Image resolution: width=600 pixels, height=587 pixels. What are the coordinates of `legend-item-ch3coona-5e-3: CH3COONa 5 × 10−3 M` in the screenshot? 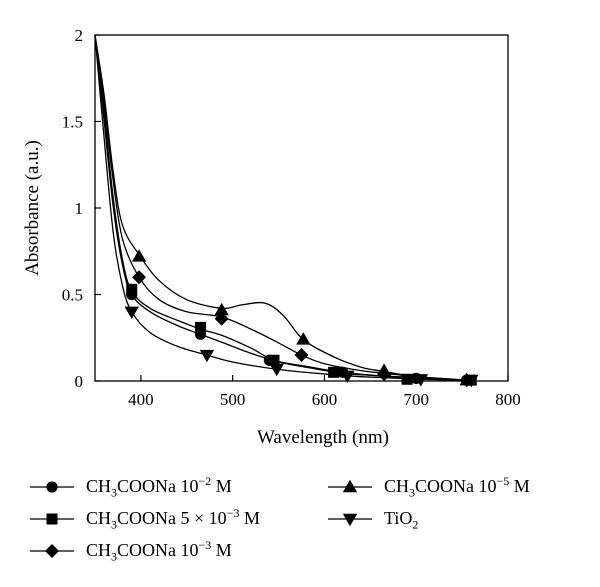 It's located at (145, 519).